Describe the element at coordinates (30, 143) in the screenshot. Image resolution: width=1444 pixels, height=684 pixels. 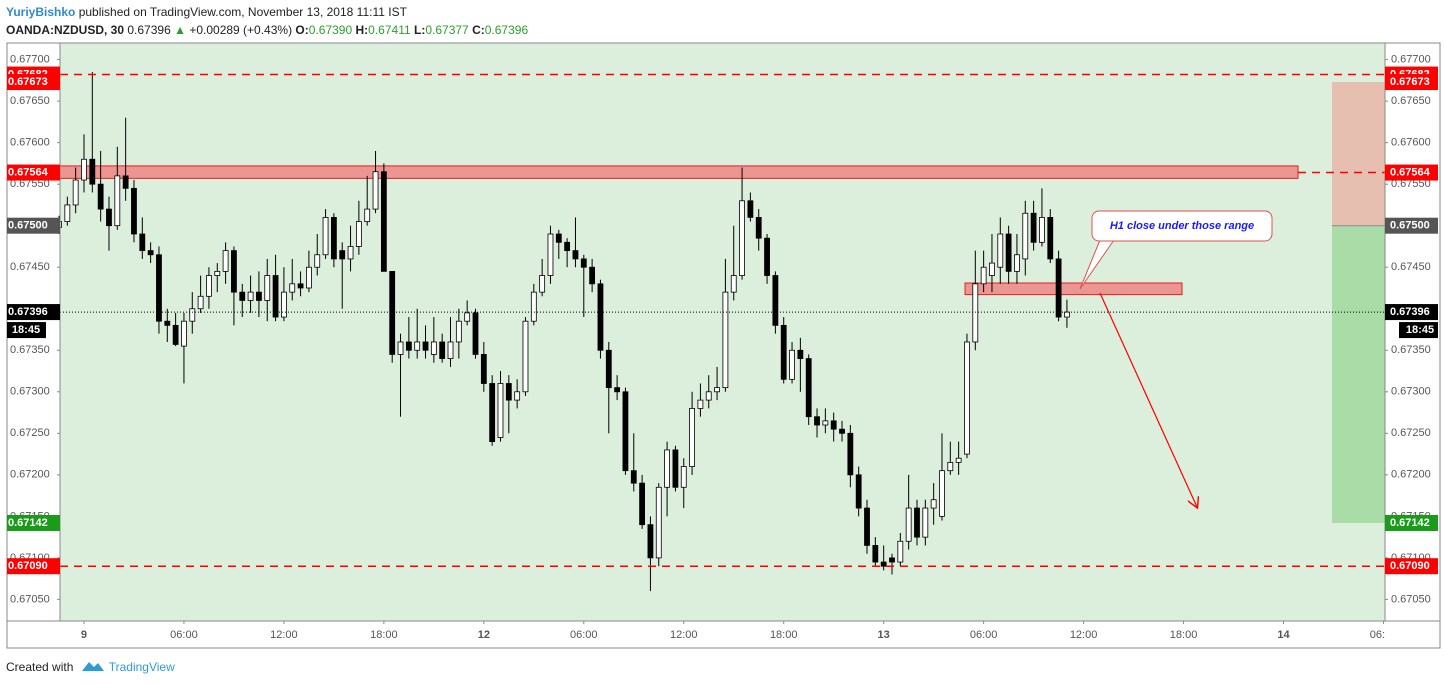
I see `y-tick-label: 0.67600` at that location.